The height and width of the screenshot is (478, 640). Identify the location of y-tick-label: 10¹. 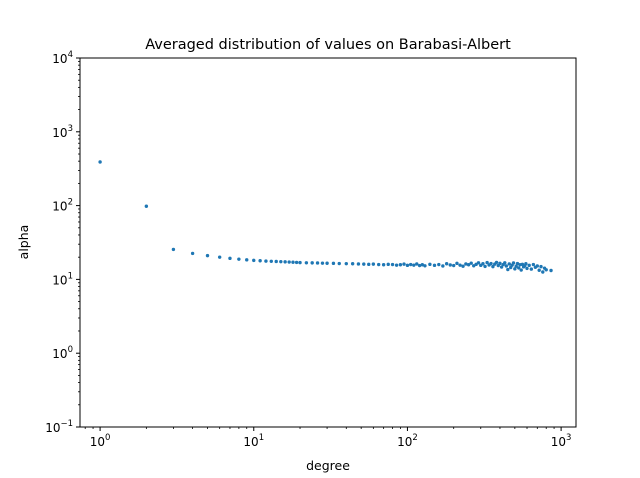
(62, 279).